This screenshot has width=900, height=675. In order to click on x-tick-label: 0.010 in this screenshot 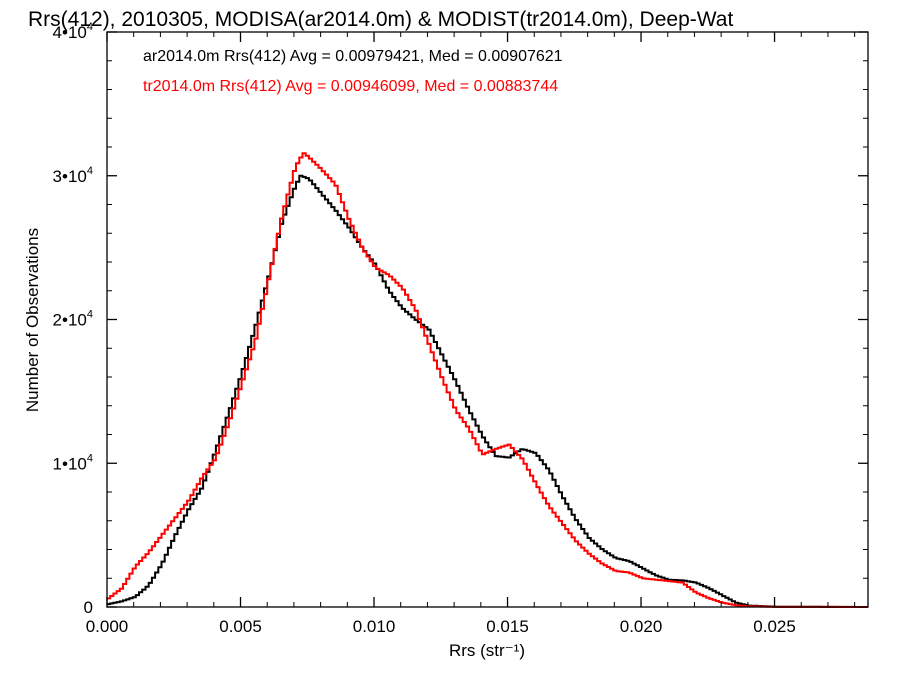, I will do `click(374, 626)`.